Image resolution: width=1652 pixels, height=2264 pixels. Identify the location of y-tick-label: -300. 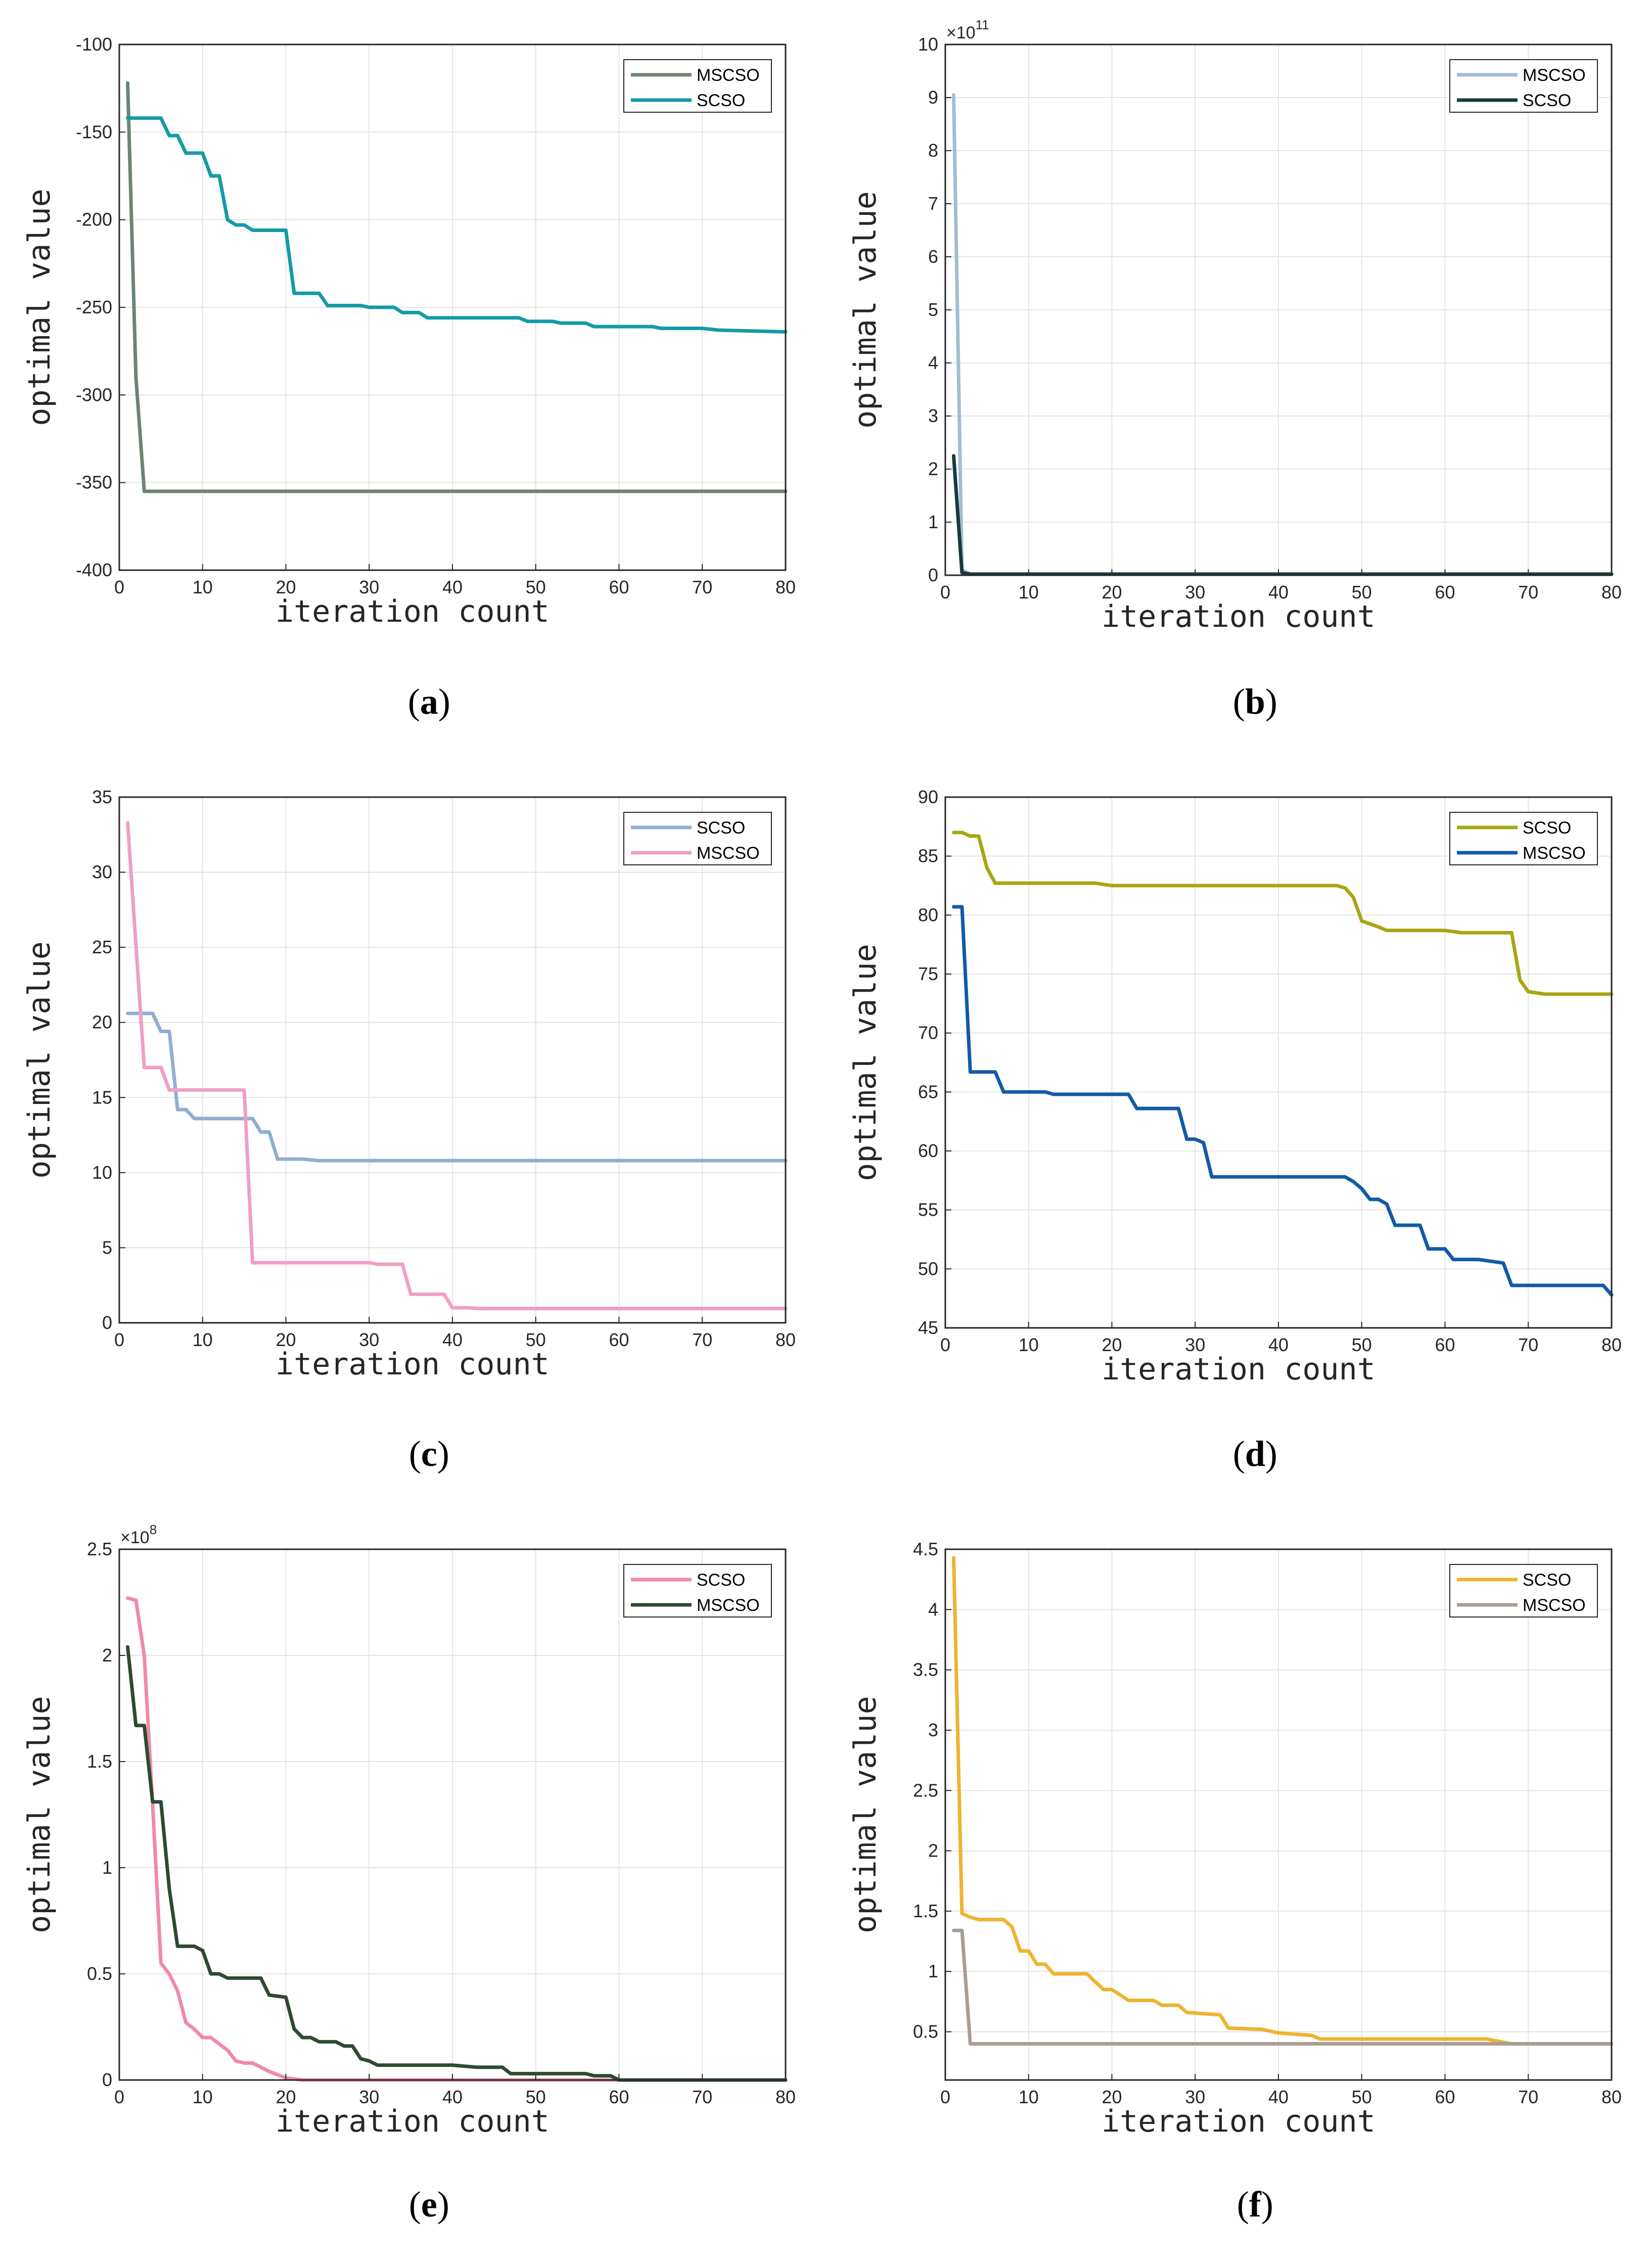
(94, 395).